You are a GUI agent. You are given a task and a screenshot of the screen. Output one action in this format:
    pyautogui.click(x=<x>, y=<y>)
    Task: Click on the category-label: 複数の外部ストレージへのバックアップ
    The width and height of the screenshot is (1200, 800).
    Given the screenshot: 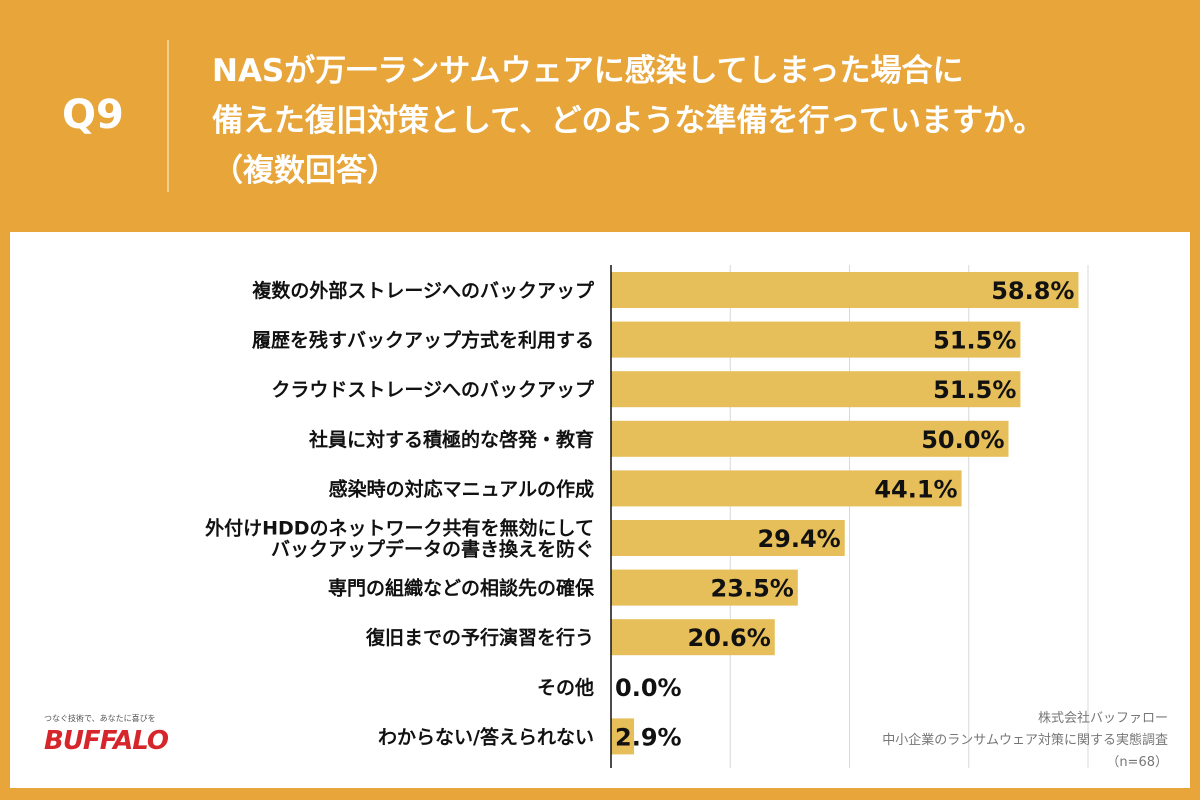 What is the action you would take?
    pyautogui.click(x=423, y=290)
    